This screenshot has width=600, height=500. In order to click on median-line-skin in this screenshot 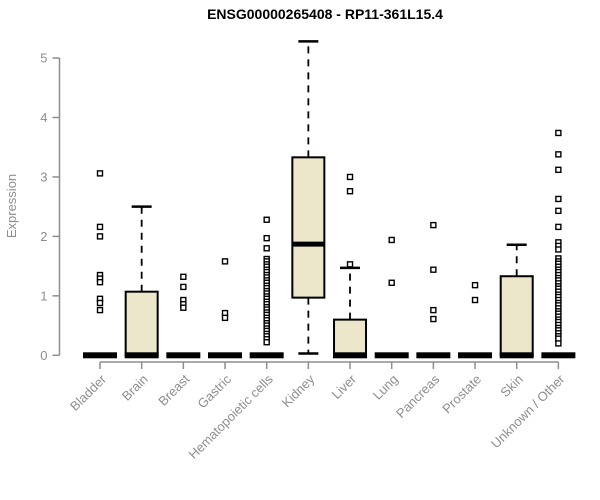, I will do `click(516, 355)`.